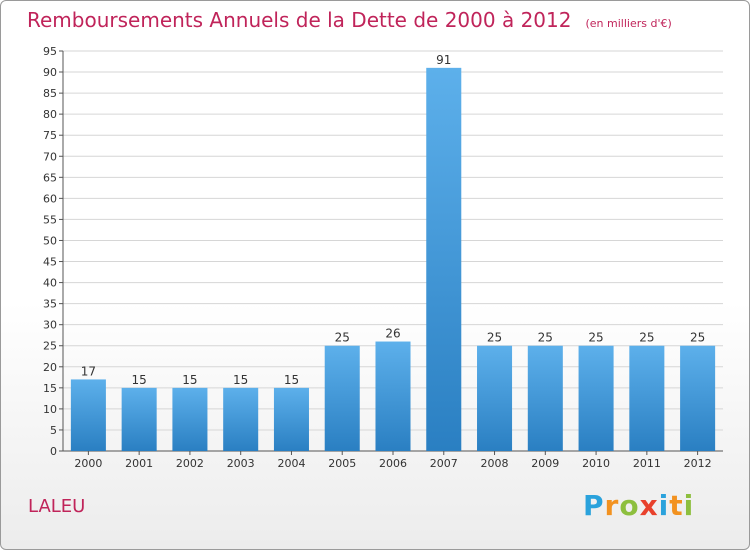 The height and width of the screenshot is (550, 750). Describe the element at coordinates (88, 371) in the screenshot. I see `bar-value-label: 17` at that location.